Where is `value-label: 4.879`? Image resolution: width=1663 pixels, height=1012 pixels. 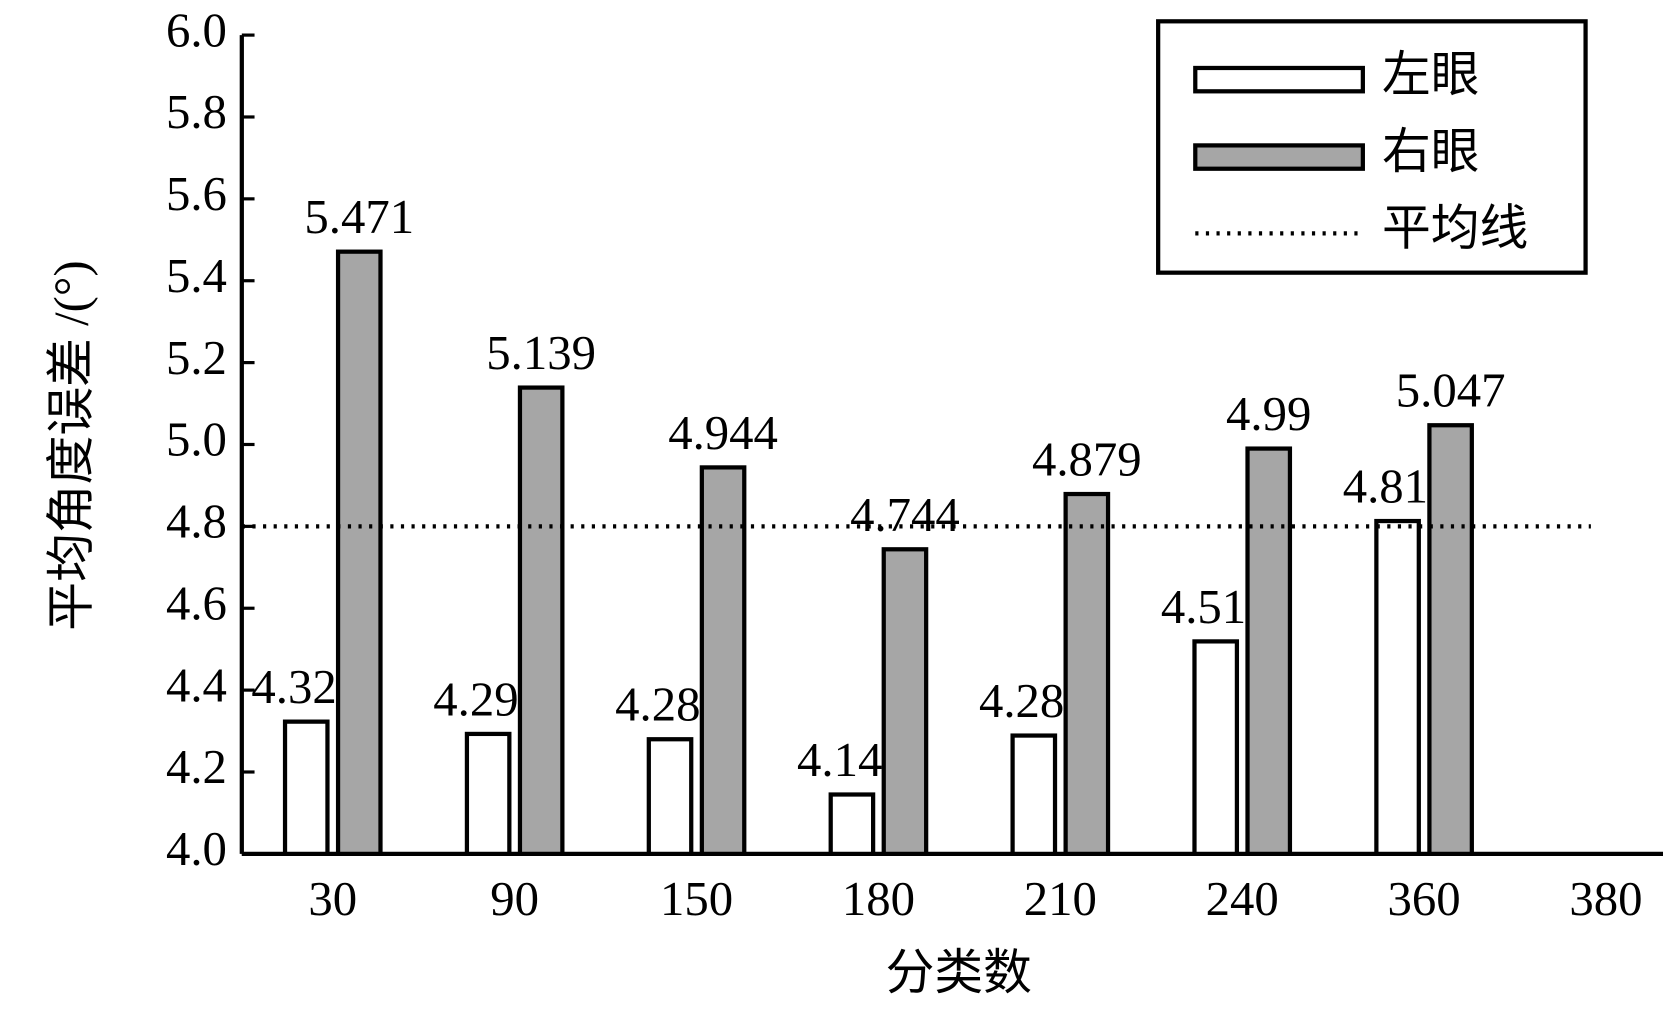
value-label: 4.879 is located at coordinates (1087, 460).